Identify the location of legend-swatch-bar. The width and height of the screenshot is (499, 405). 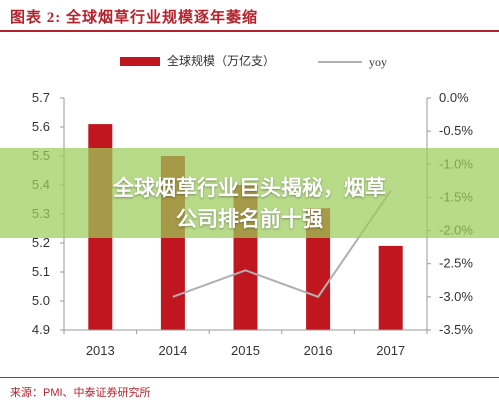
(140, 61).